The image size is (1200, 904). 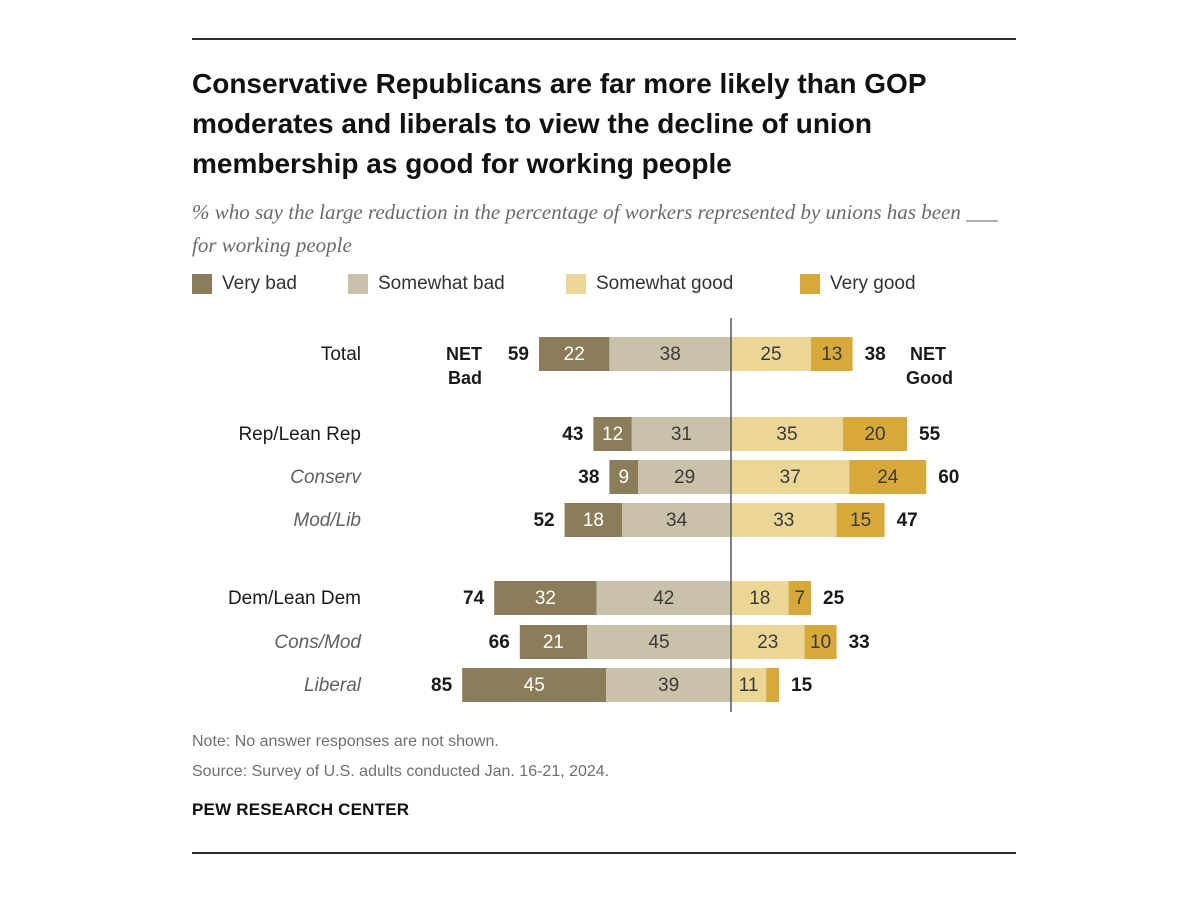 I want to click on segment-label: 37, so click(x=790, y=477).